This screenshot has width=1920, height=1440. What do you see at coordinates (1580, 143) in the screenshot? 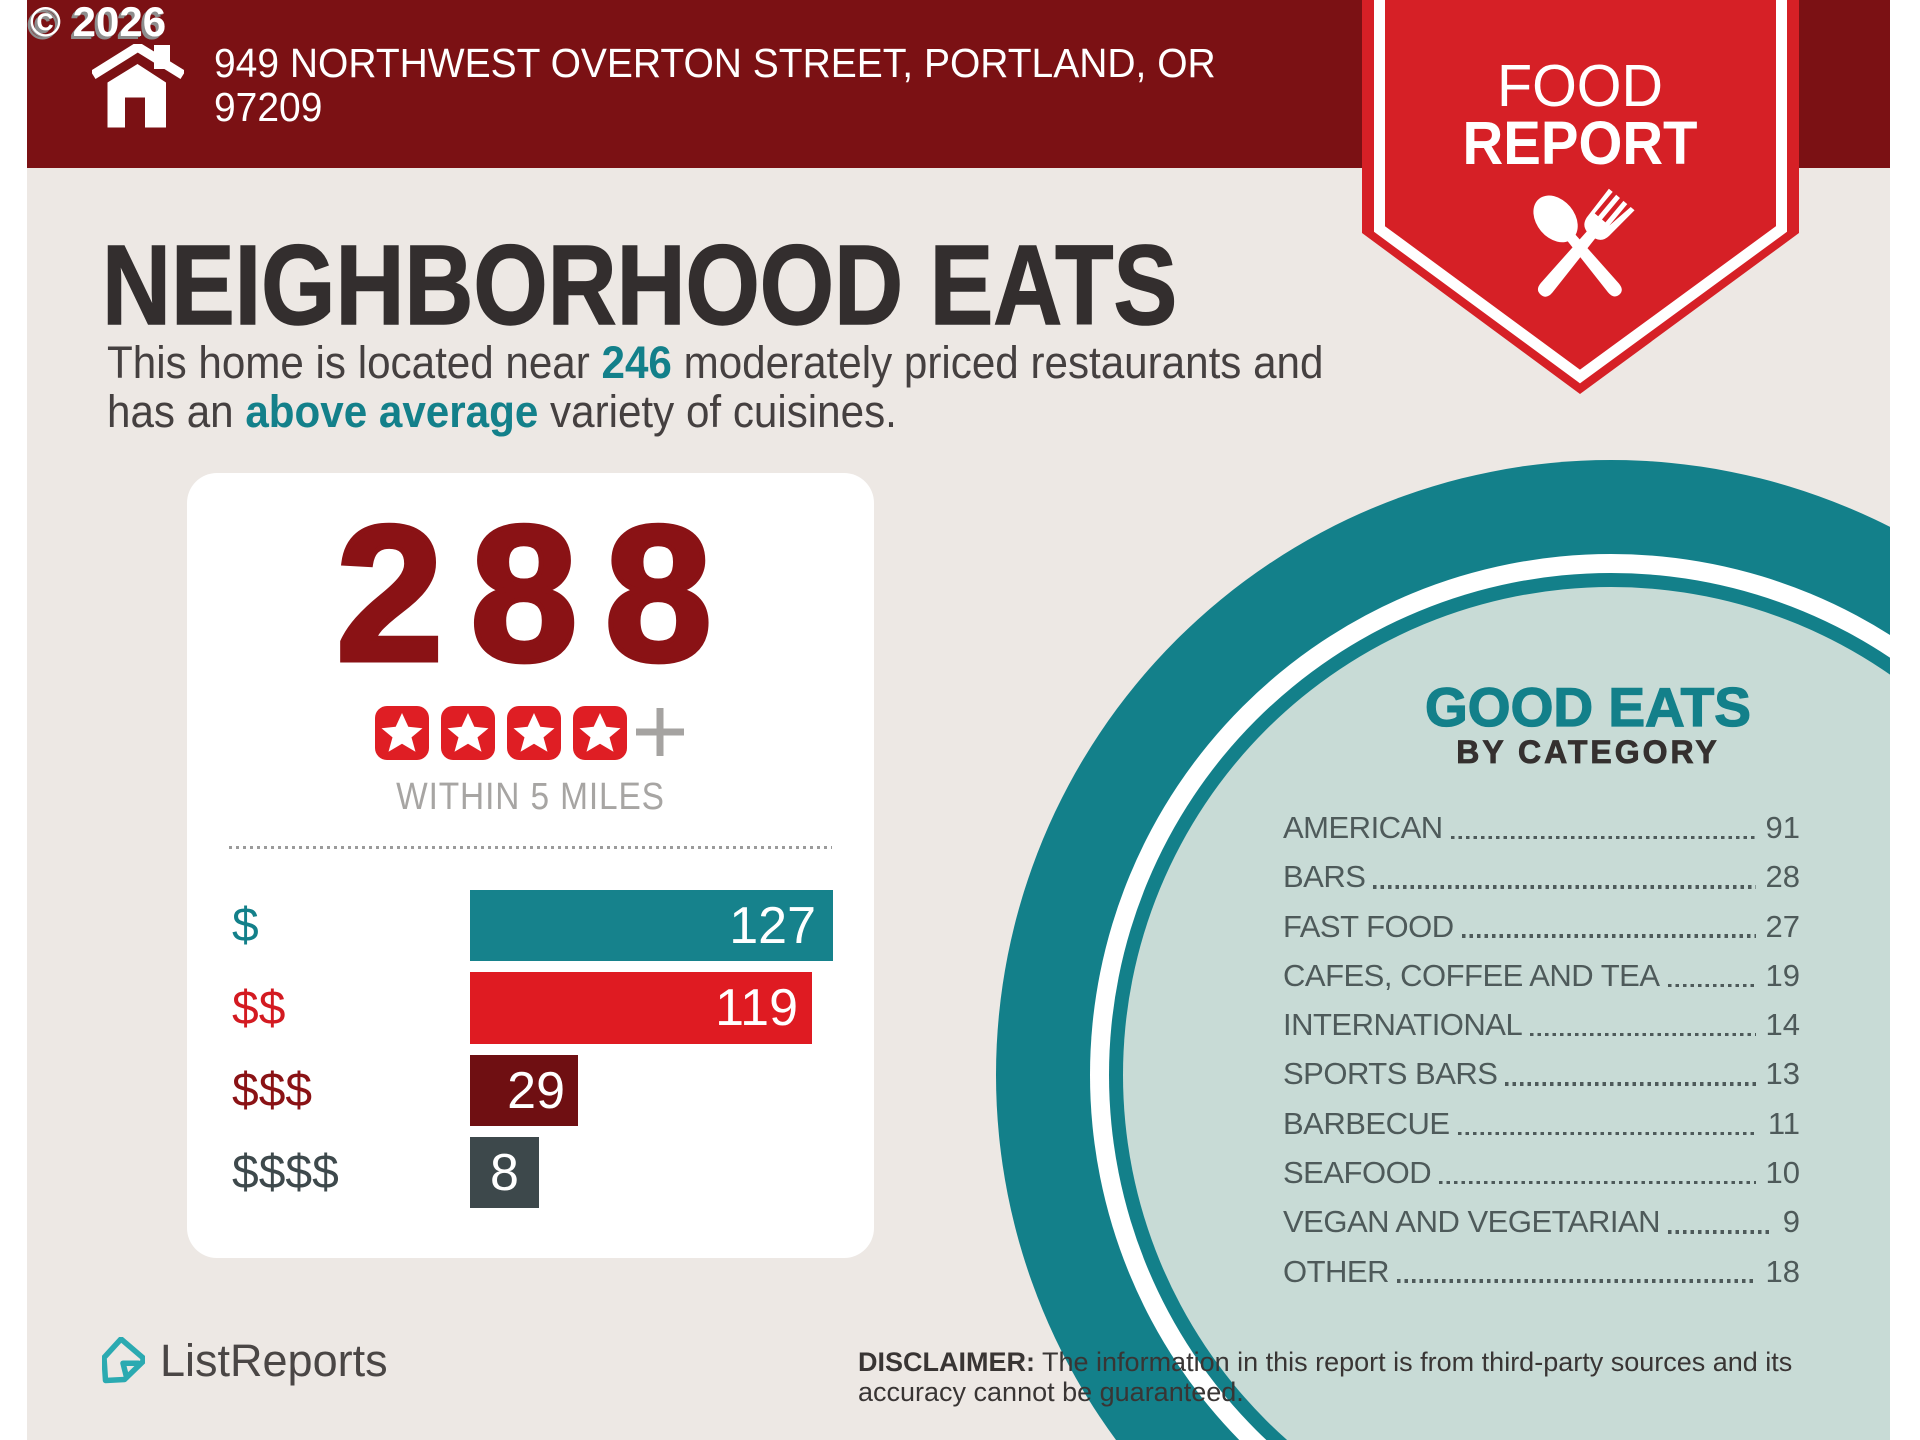
I see `svg-text: REPORT` at bounding box center [1580, 143].